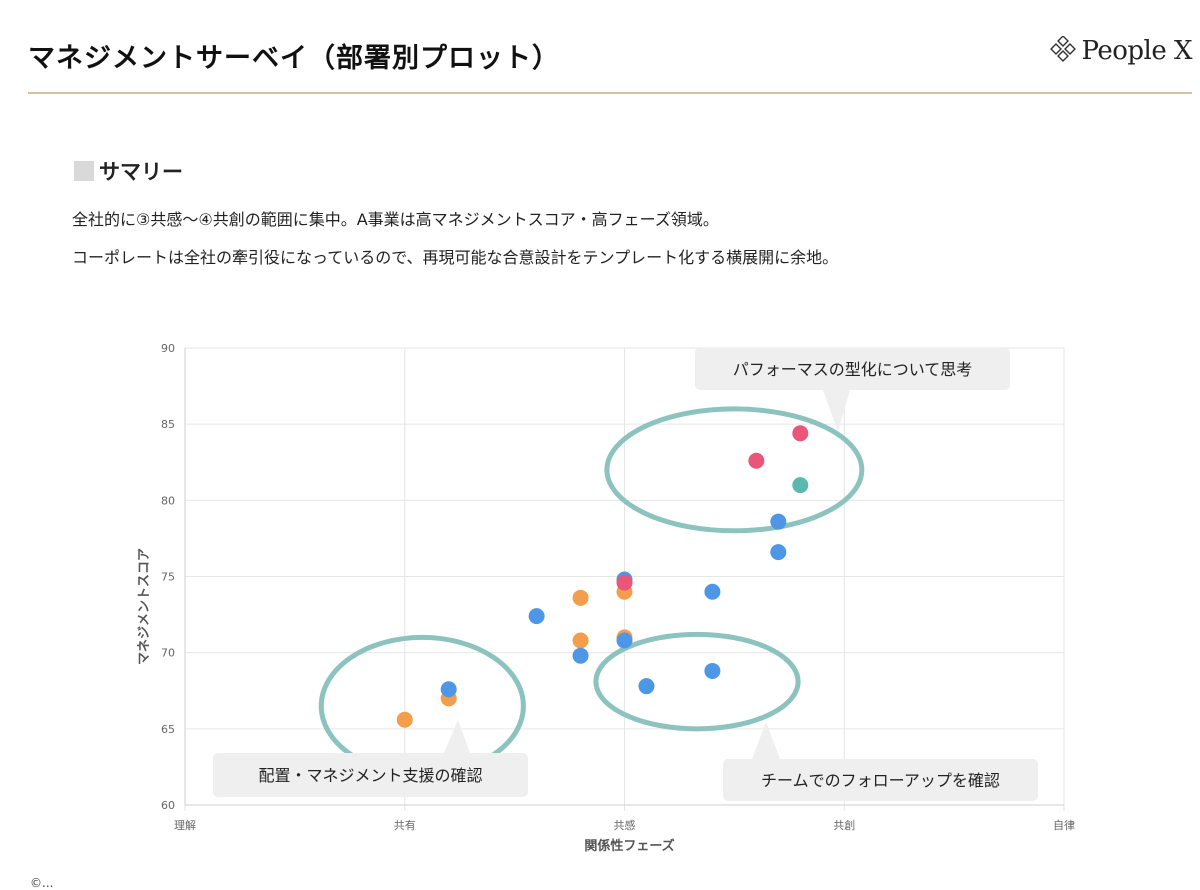  Describe the element at coordinates (168, 653) in the screenshot. I see `y-tick-label: 70` at that location.